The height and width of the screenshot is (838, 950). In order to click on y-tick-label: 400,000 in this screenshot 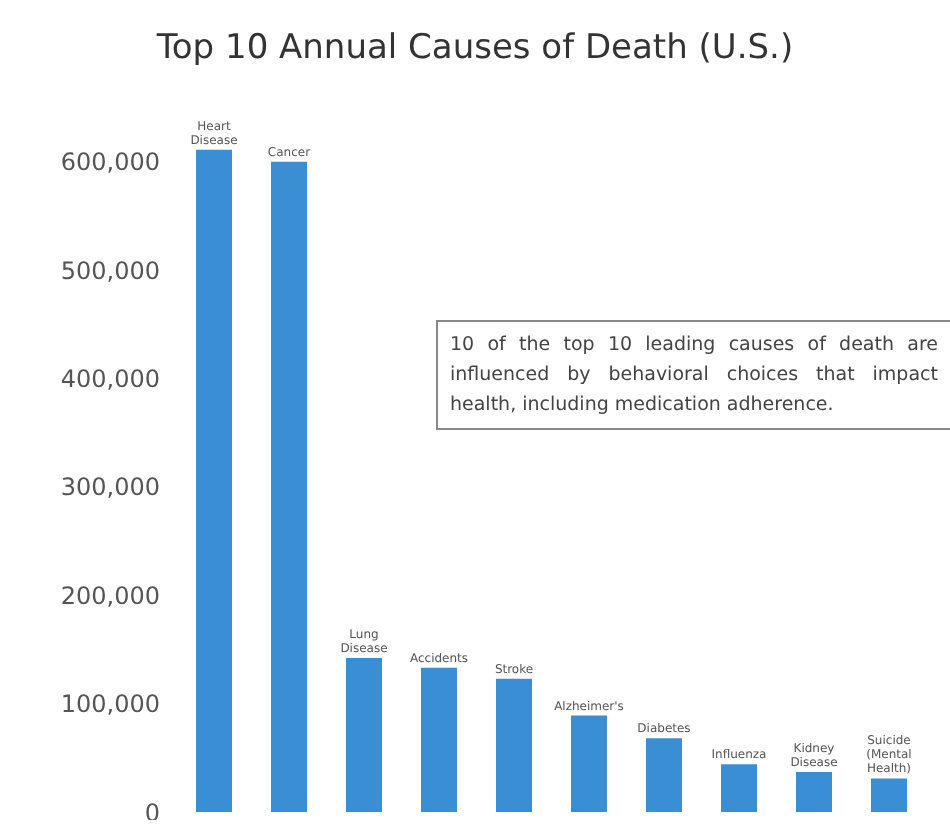, I will do `click(110, 378)`.